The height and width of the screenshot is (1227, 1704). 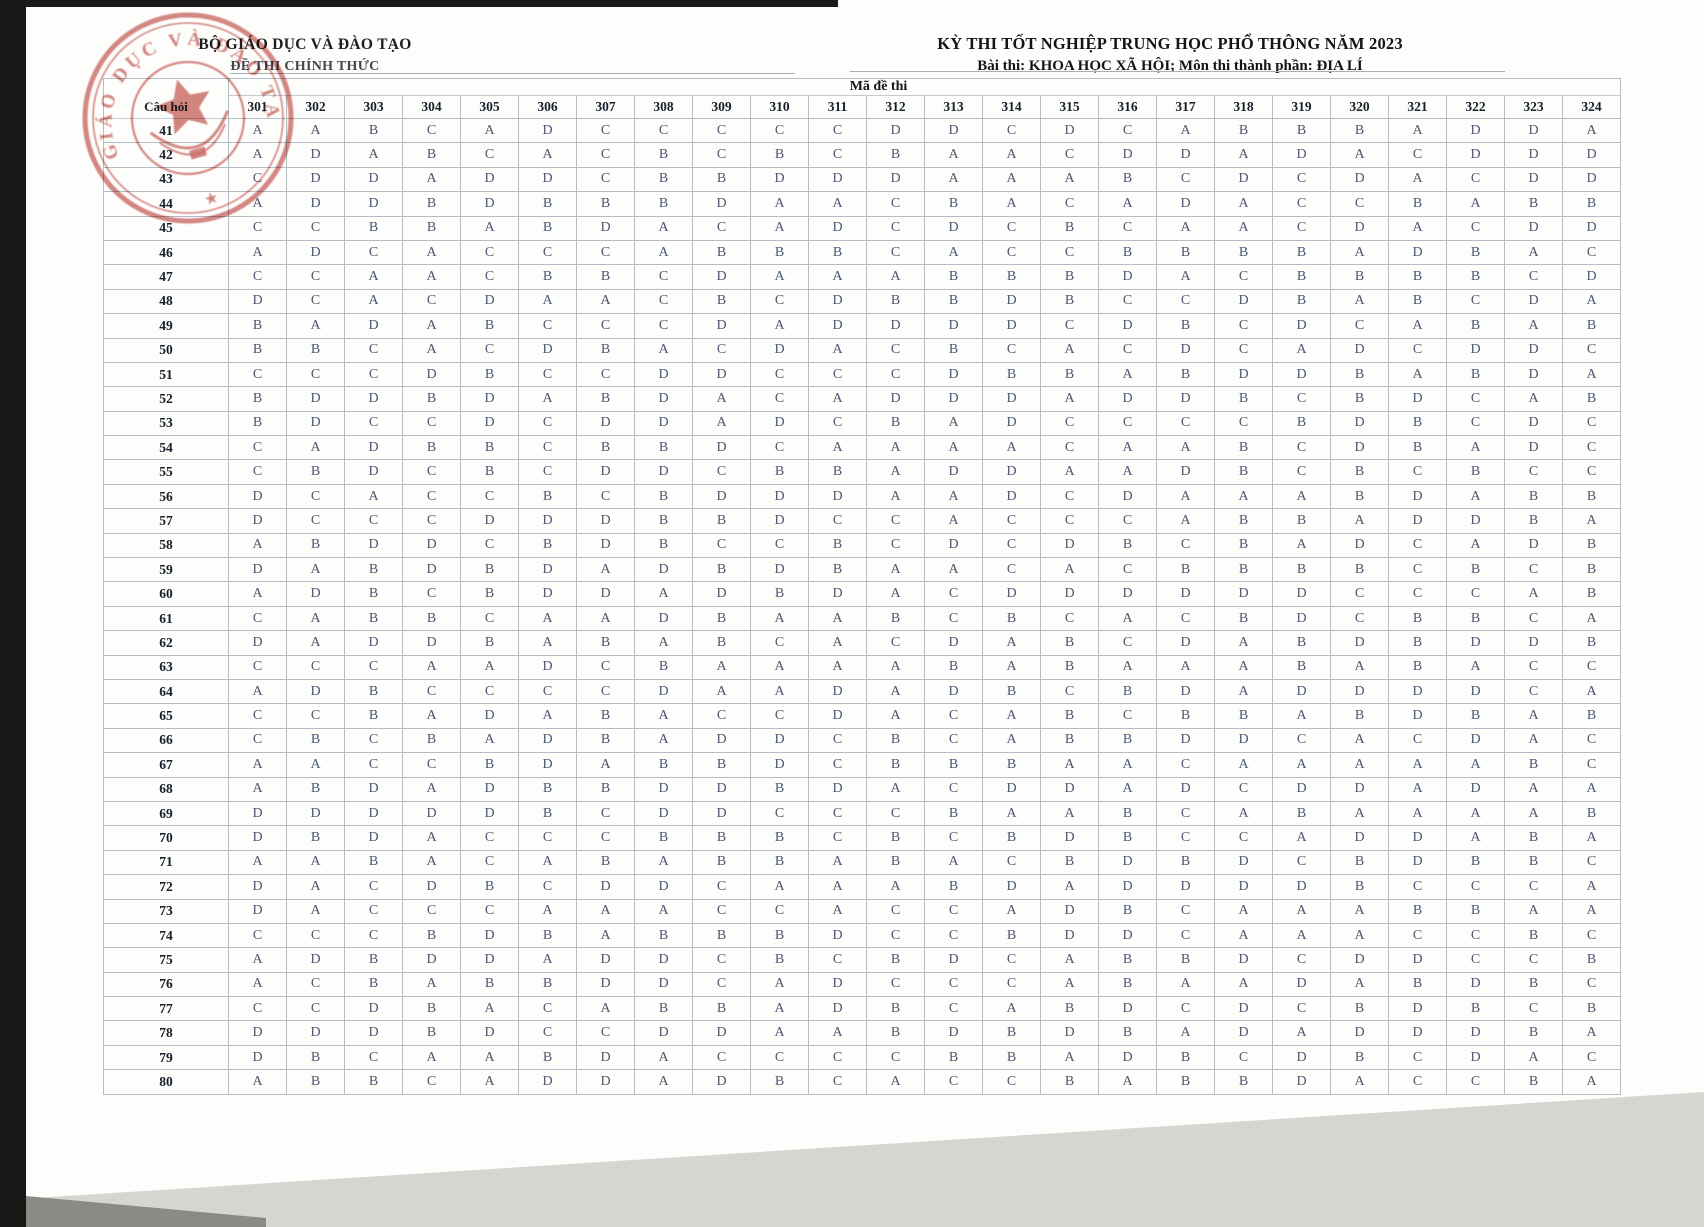 I want to click on question-number: 54, so click(x=166, y=448).